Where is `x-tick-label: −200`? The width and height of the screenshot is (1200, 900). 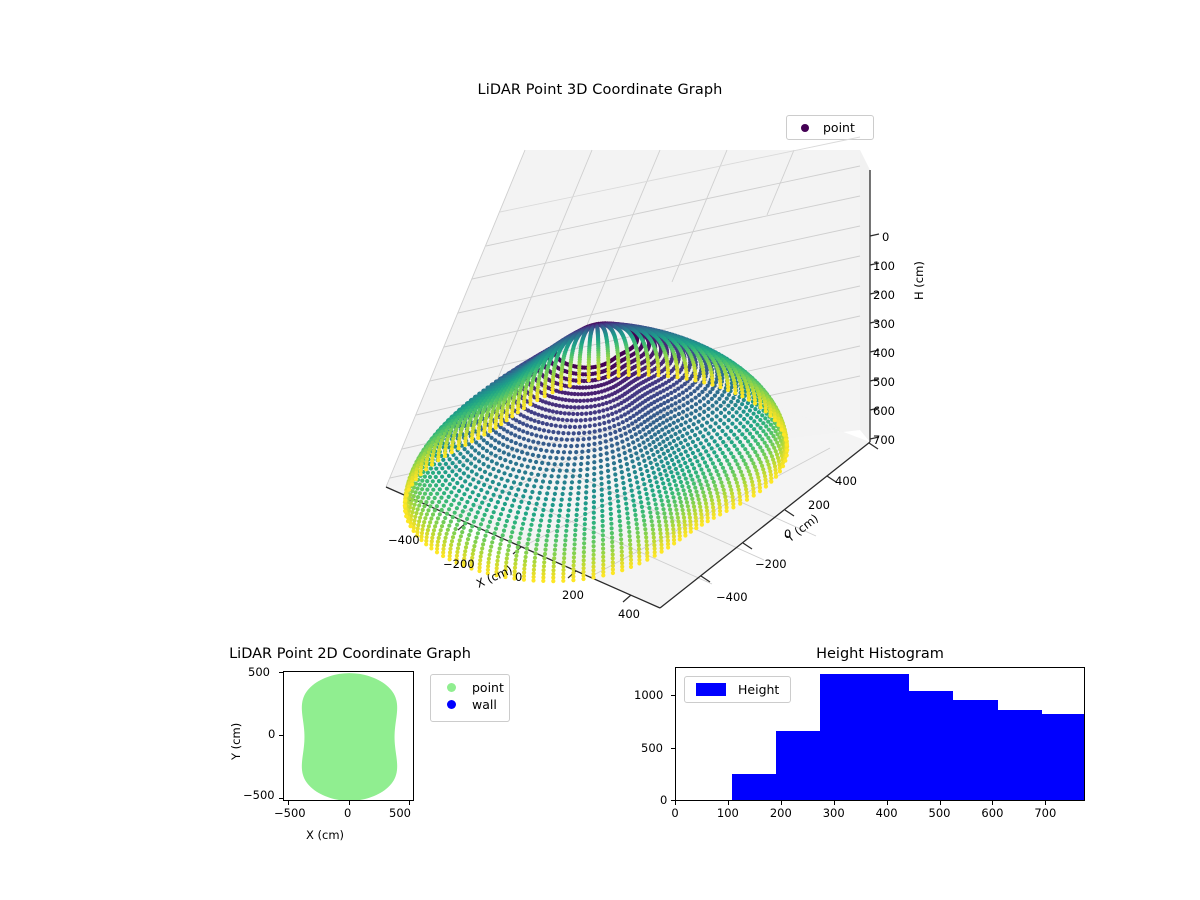
x-tick-label: −200 is located at coordinates (459, 564).